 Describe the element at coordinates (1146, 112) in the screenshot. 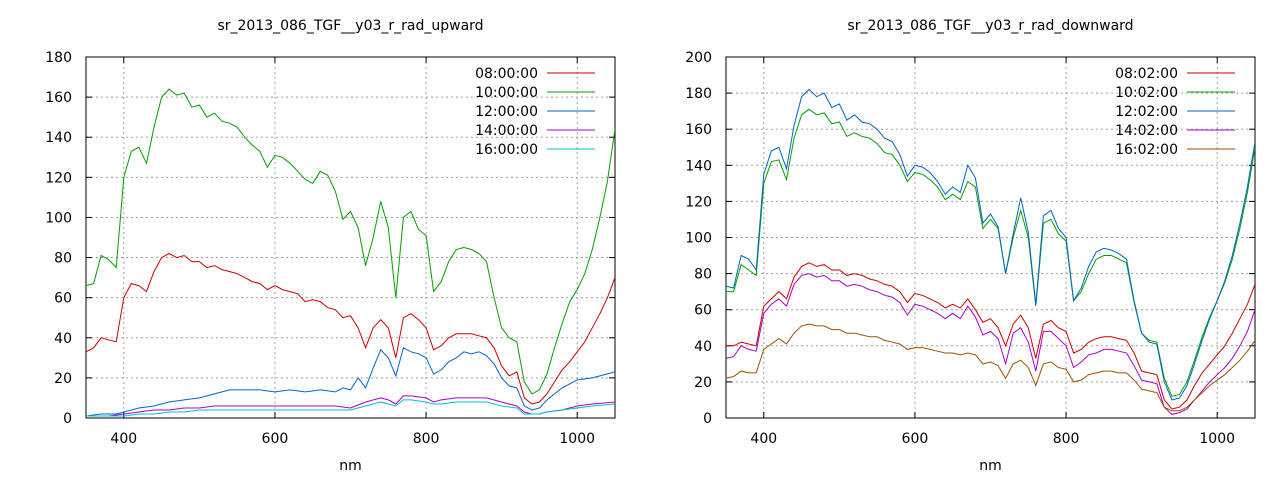

I see `legend-label: 12:02:00` at that location.